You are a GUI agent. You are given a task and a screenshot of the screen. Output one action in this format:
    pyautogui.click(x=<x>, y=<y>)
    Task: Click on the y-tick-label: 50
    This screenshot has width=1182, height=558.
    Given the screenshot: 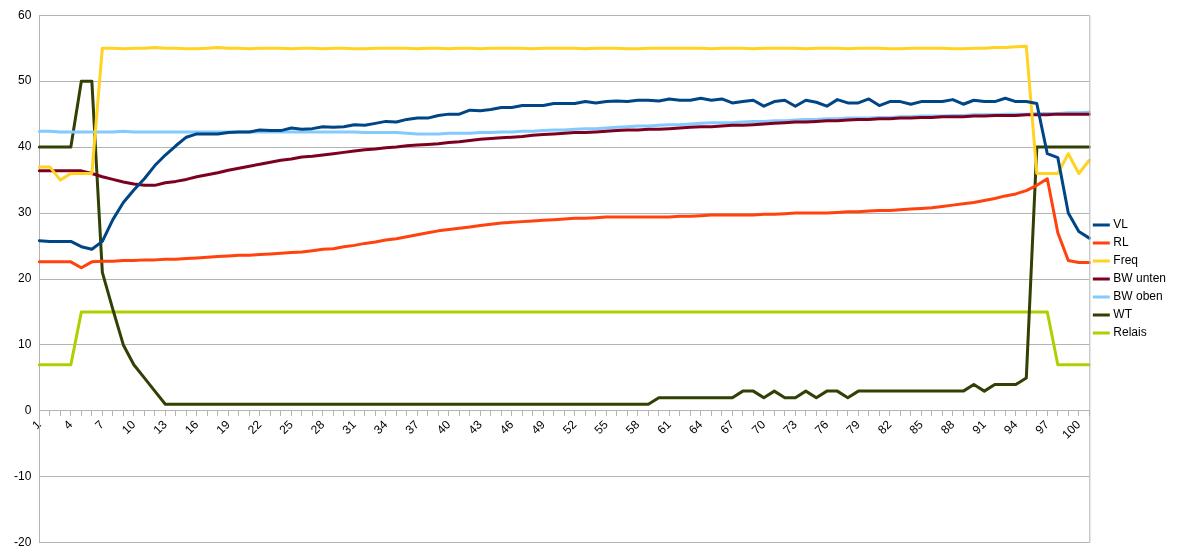 What is the action you would take?
    pyautogui.click(x=24, y=80)
    